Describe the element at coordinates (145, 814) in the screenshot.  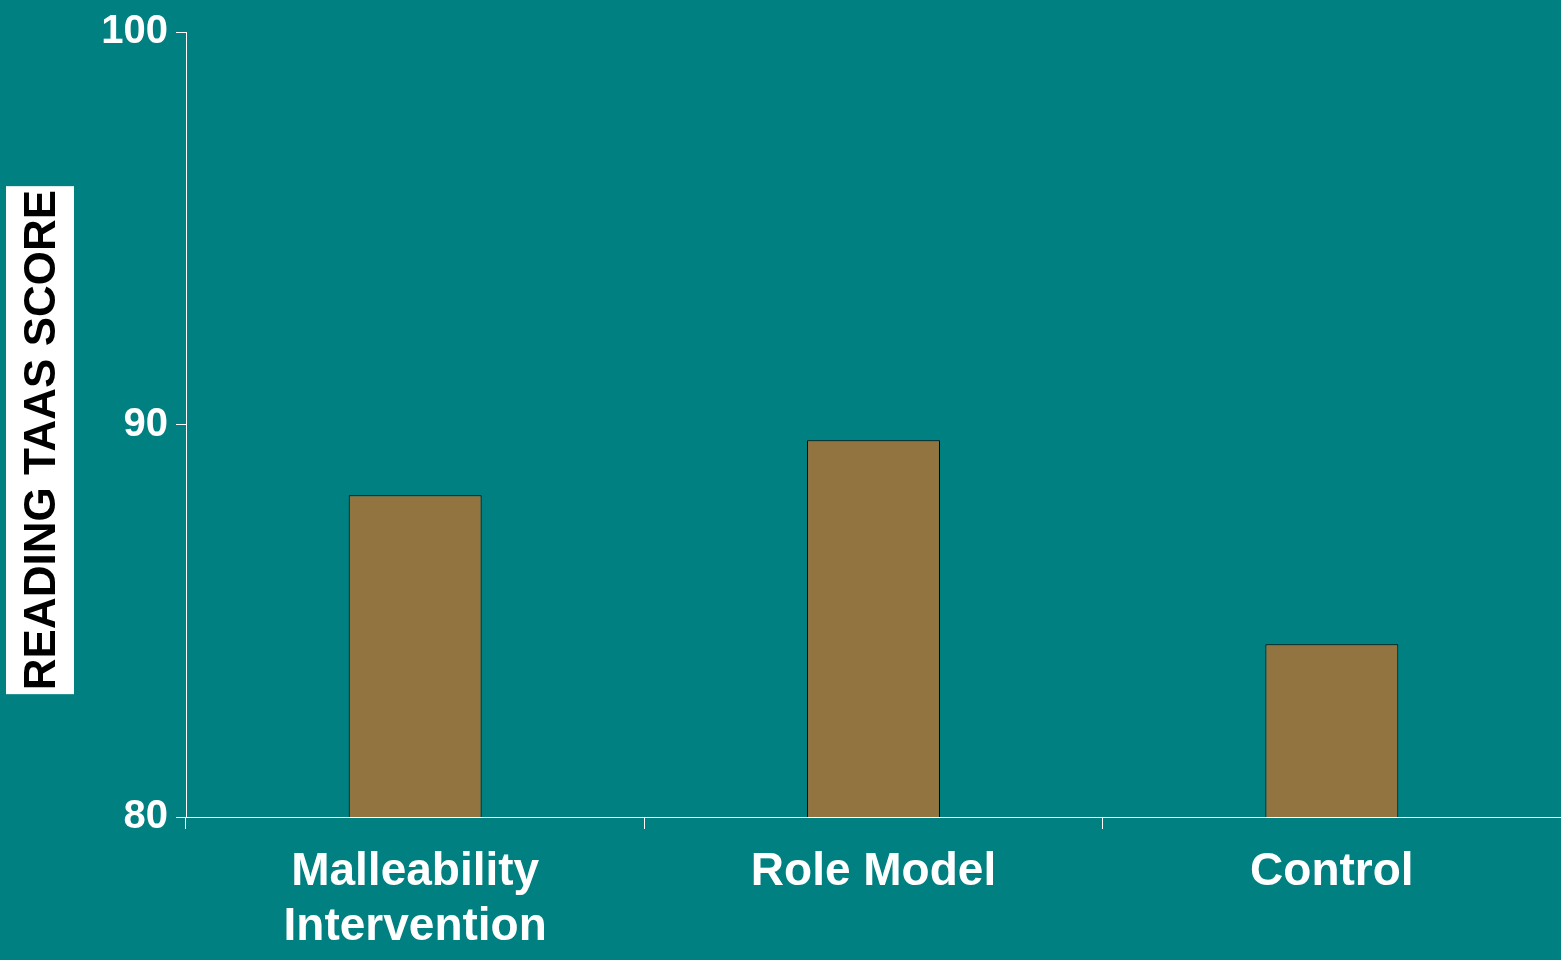
I see `y-tick-label: 80` at that location.